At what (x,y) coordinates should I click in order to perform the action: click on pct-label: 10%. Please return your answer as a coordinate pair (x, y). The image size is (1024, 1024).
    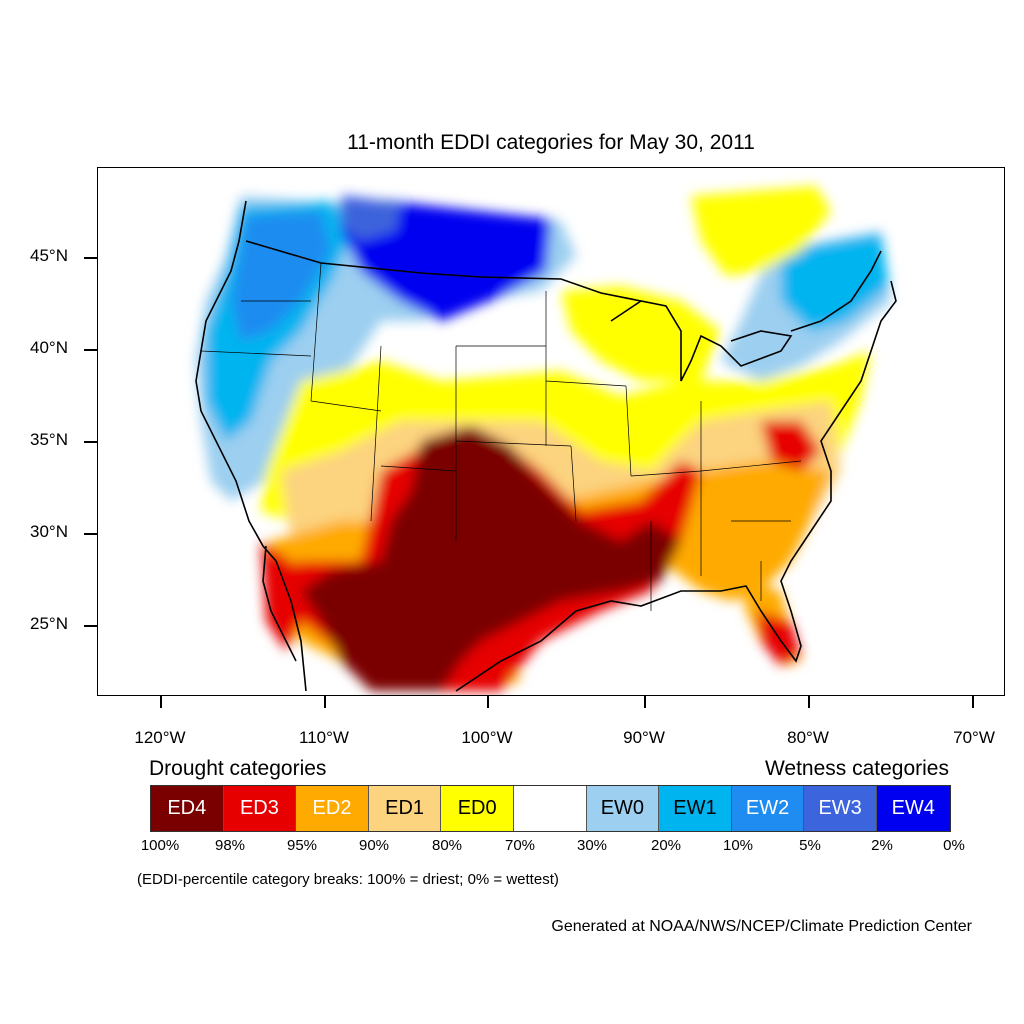
    Looking at the image, I should click on (738, 845).